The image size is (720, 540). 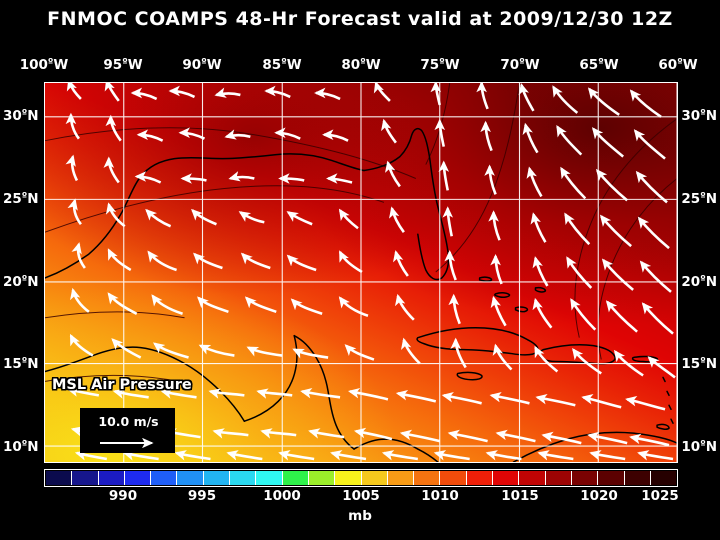 What do you see at coordinates (520, 65) in the screenshot?
I see `lon-label-70w: 70ºW` at bounding box center [520, 65].